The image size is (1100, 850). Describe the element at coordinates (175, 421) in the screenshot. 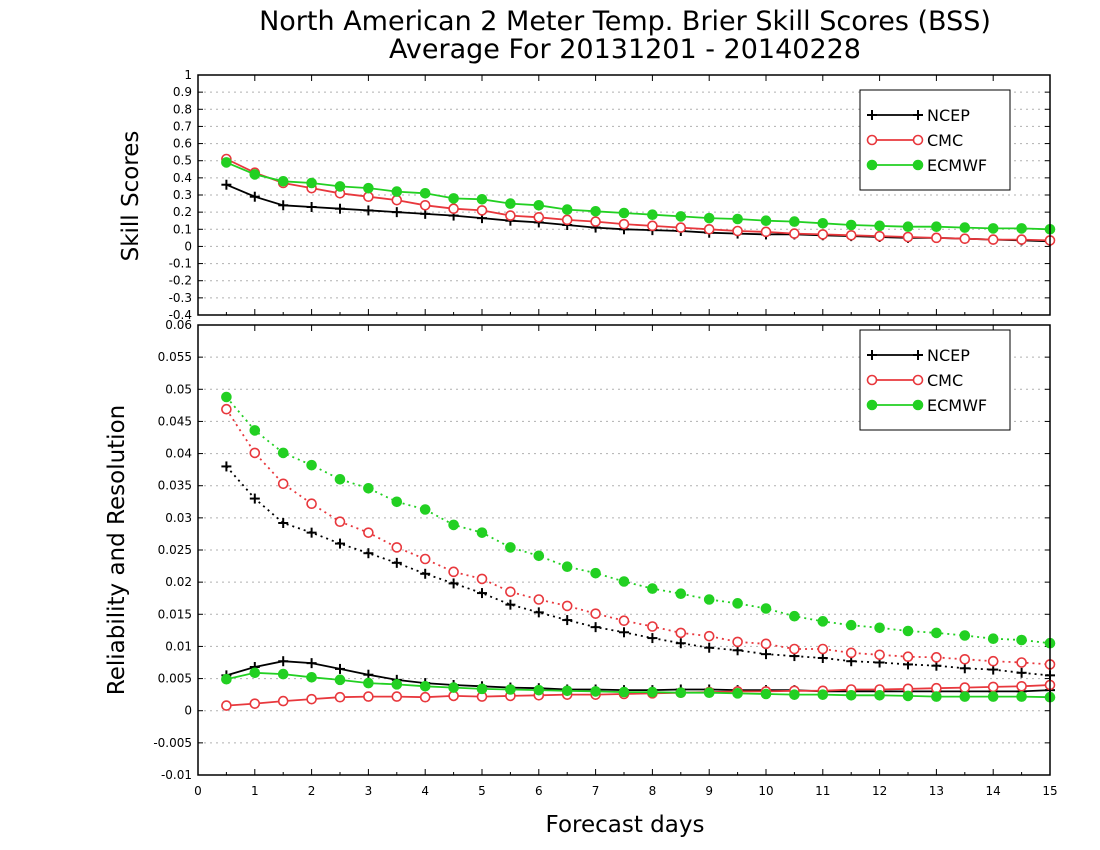

I see `bottom-ytick-label: 0.045` at that location.